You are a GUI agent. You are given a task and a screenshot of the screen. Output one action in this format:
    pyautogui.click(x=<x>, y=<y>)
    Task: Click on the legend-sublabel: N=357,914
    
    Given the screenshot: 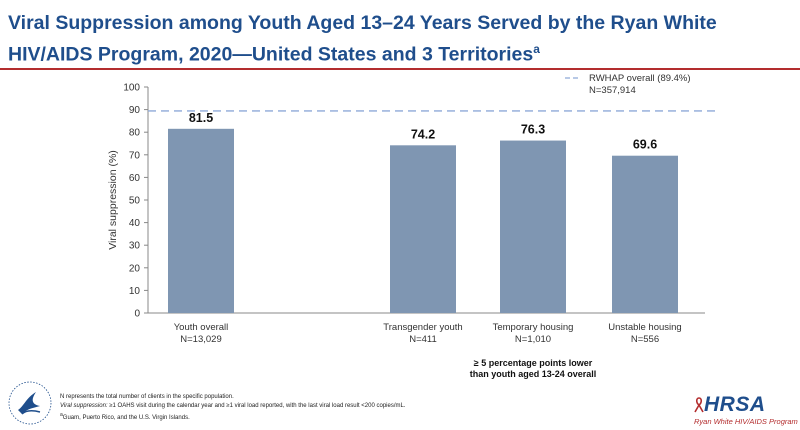 What is the action you would take?
    pyautogui.click(x=612, y=90)
    